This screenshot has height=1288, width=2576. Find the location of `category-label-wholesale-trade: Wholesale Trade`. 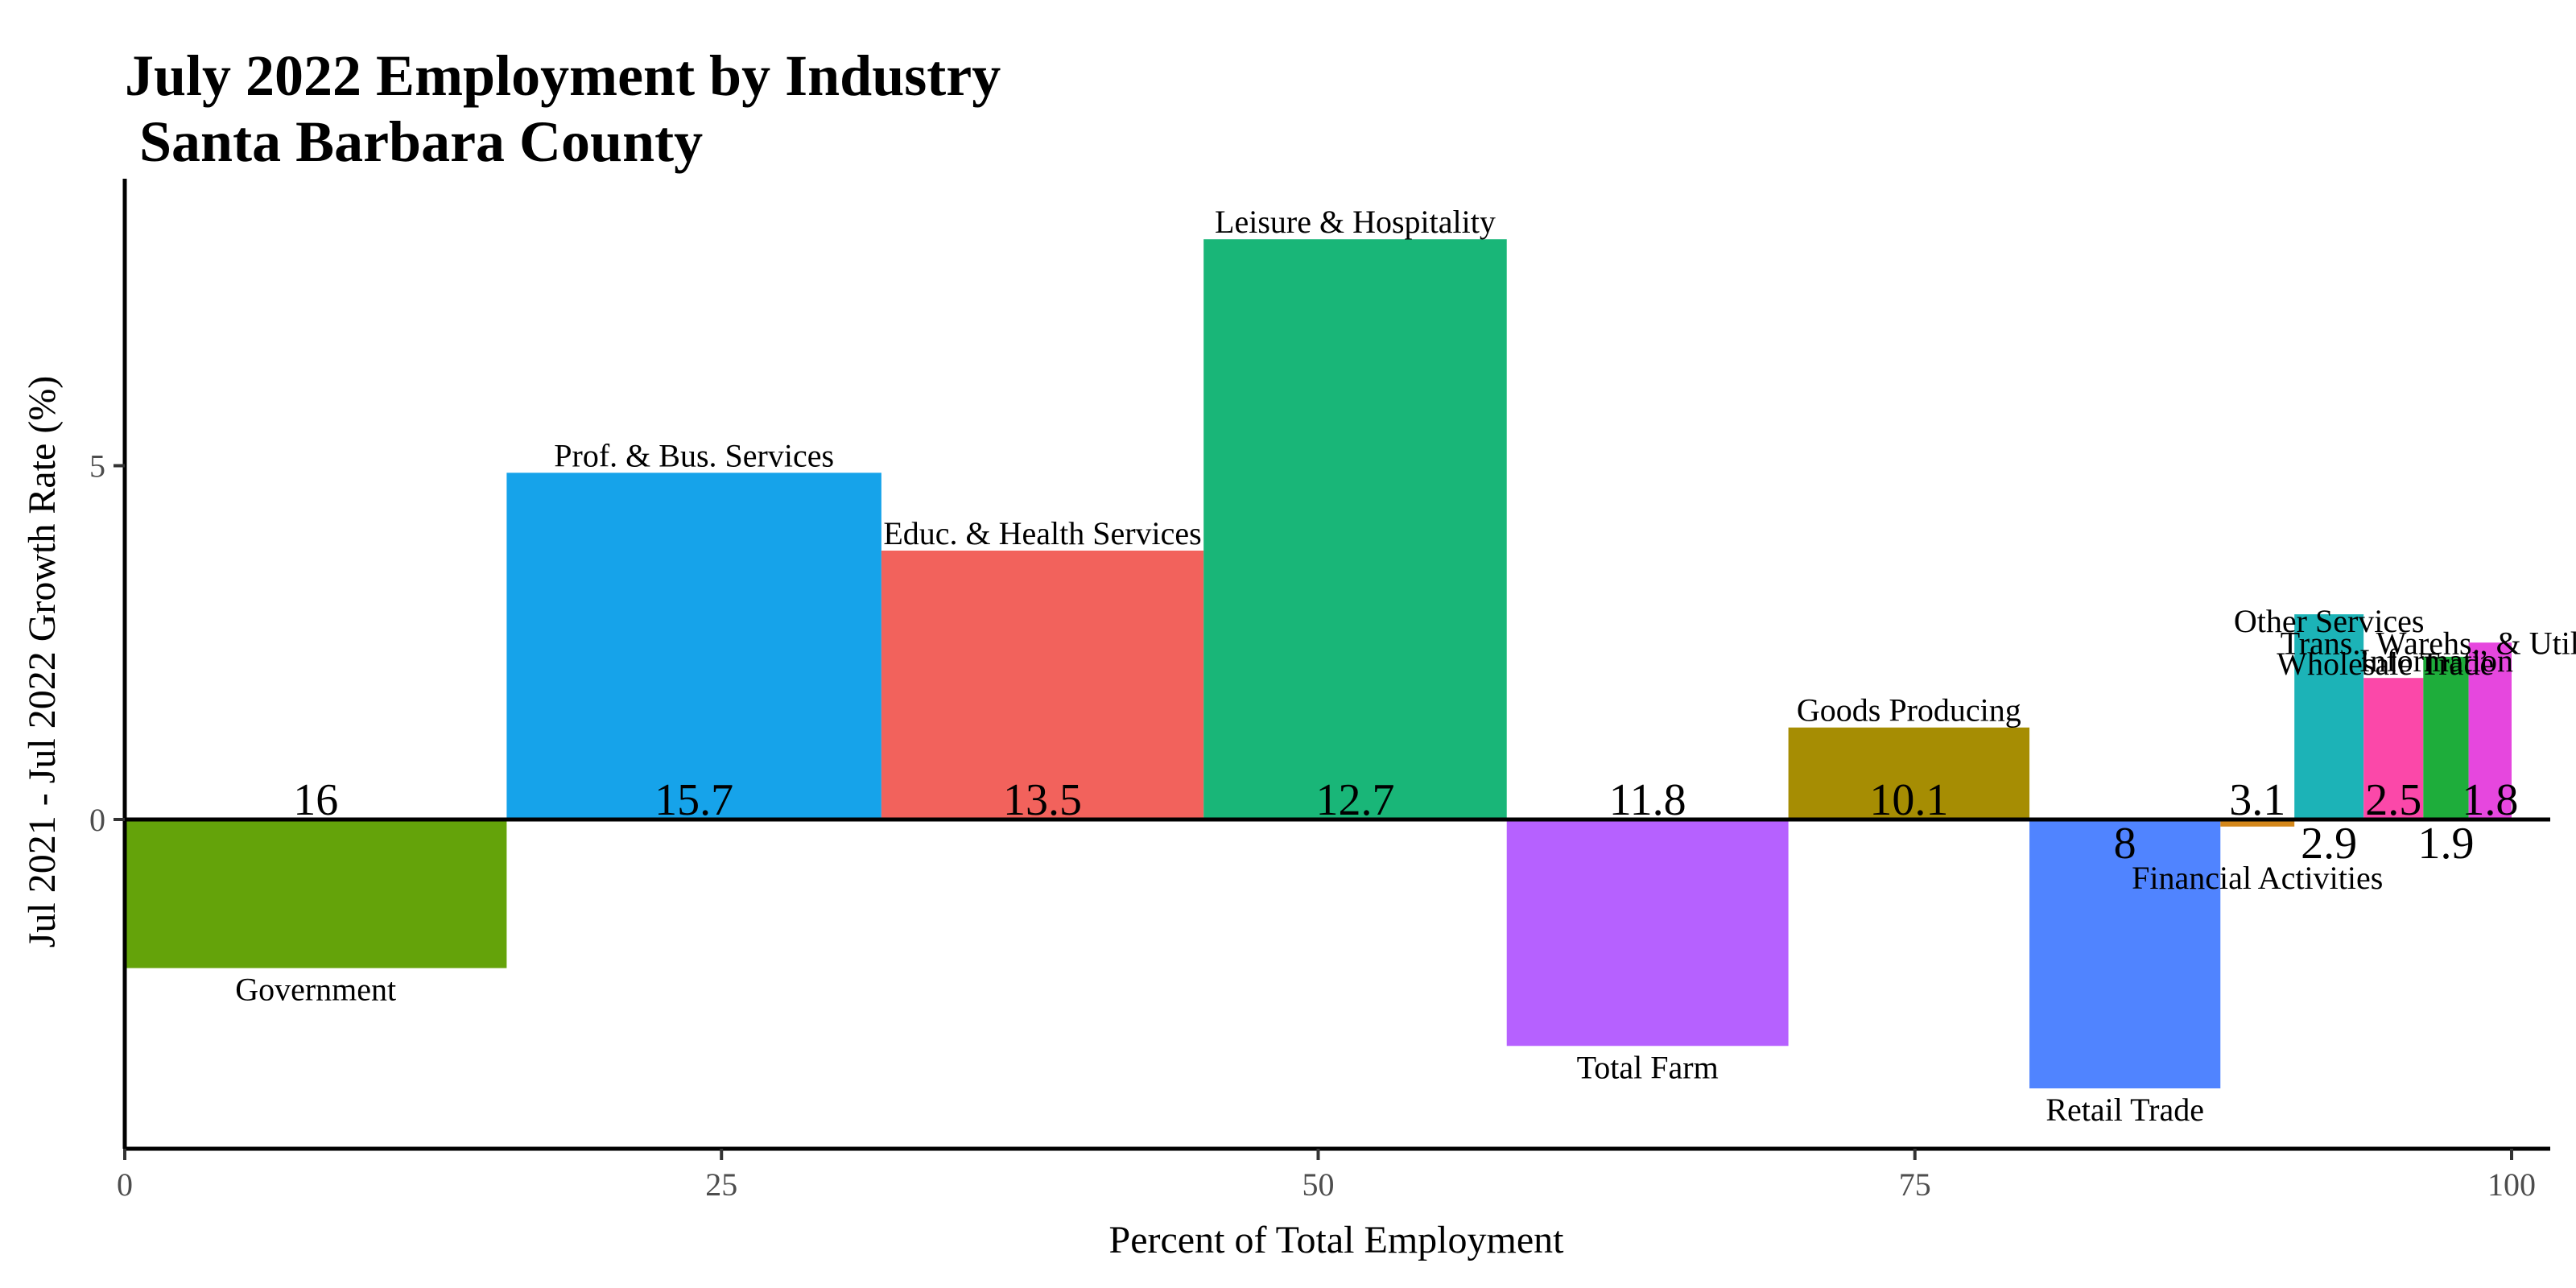

category-label-wholesale-trade: Wholesale Trade is located at coordinates (2385, 664).